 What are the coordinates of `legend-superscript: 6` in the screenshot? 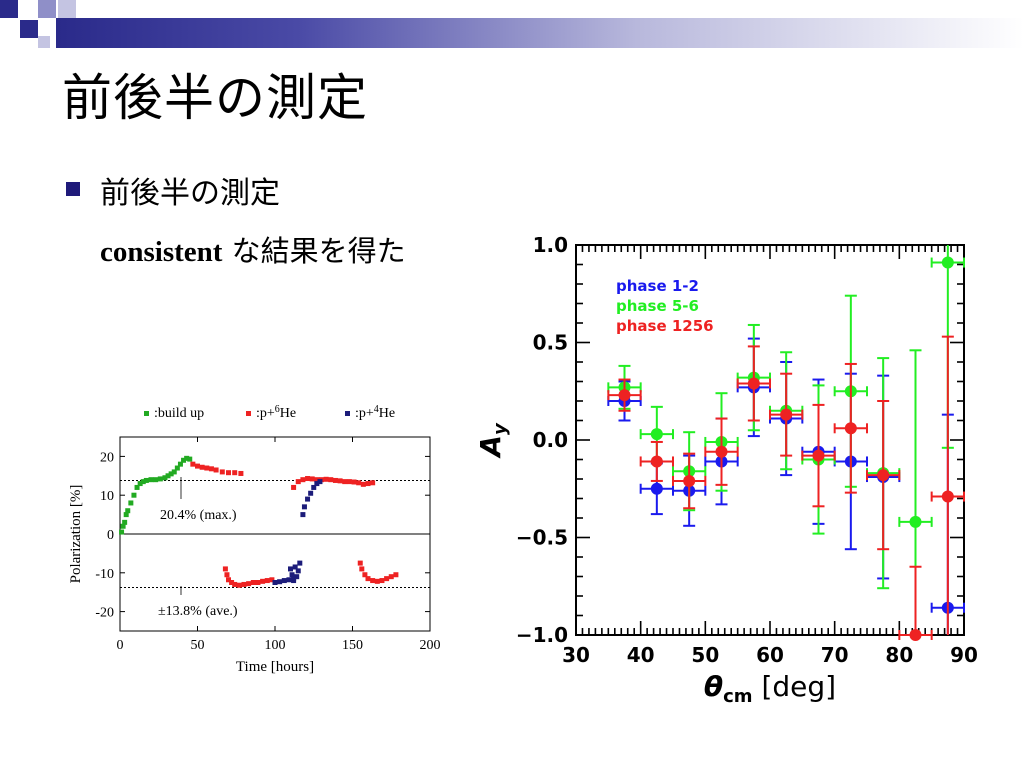 It's located at (277, 409).